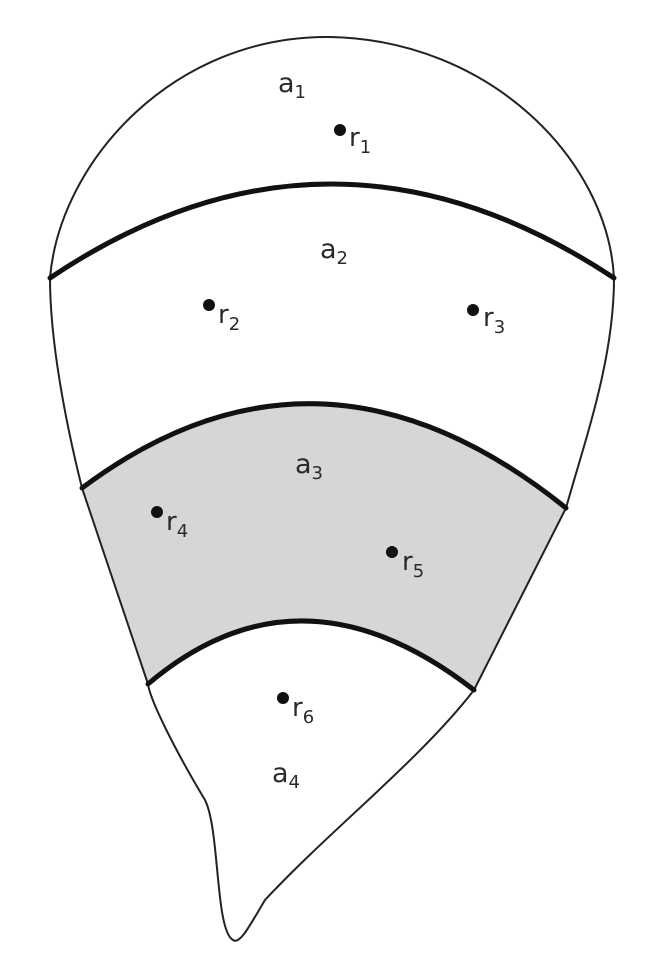 This screenshot has width=650, height=962. Describe the element at coordinates (311, 655) in the screenshot. I see `boundary-a3-a4` at that location.